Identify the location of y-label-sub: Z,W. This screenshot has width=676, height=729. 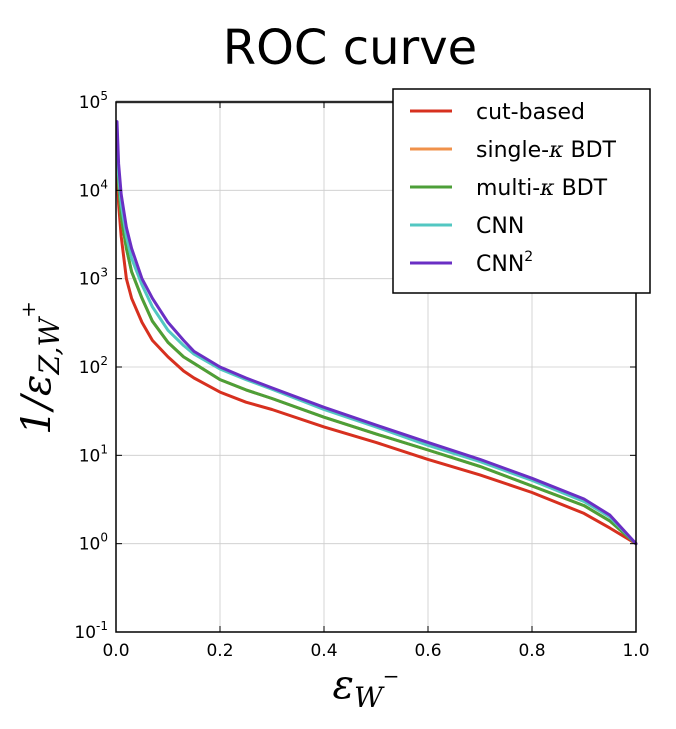
(49, 346).